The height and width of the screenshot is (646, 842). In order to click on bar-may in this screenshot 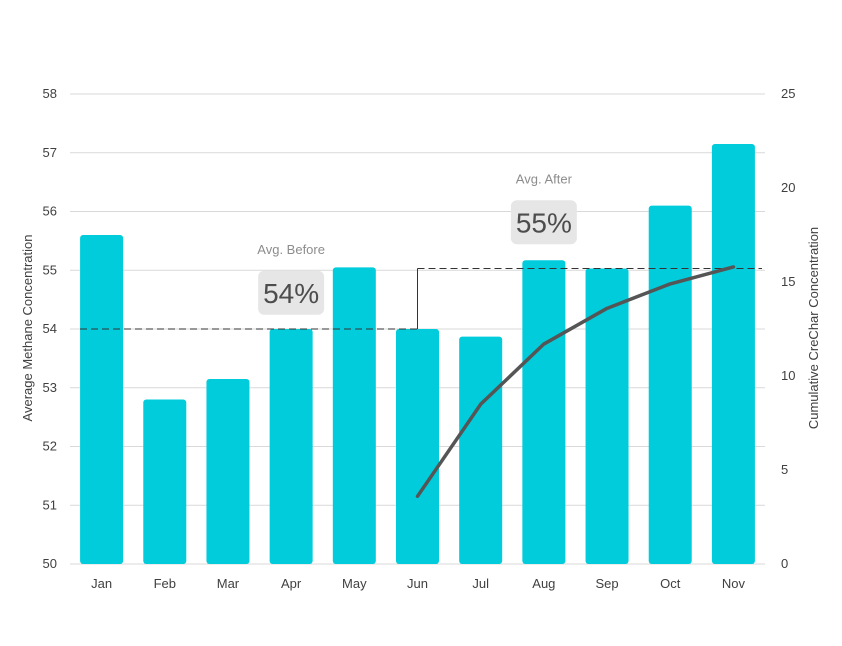, I will do `click(354, 415)`.